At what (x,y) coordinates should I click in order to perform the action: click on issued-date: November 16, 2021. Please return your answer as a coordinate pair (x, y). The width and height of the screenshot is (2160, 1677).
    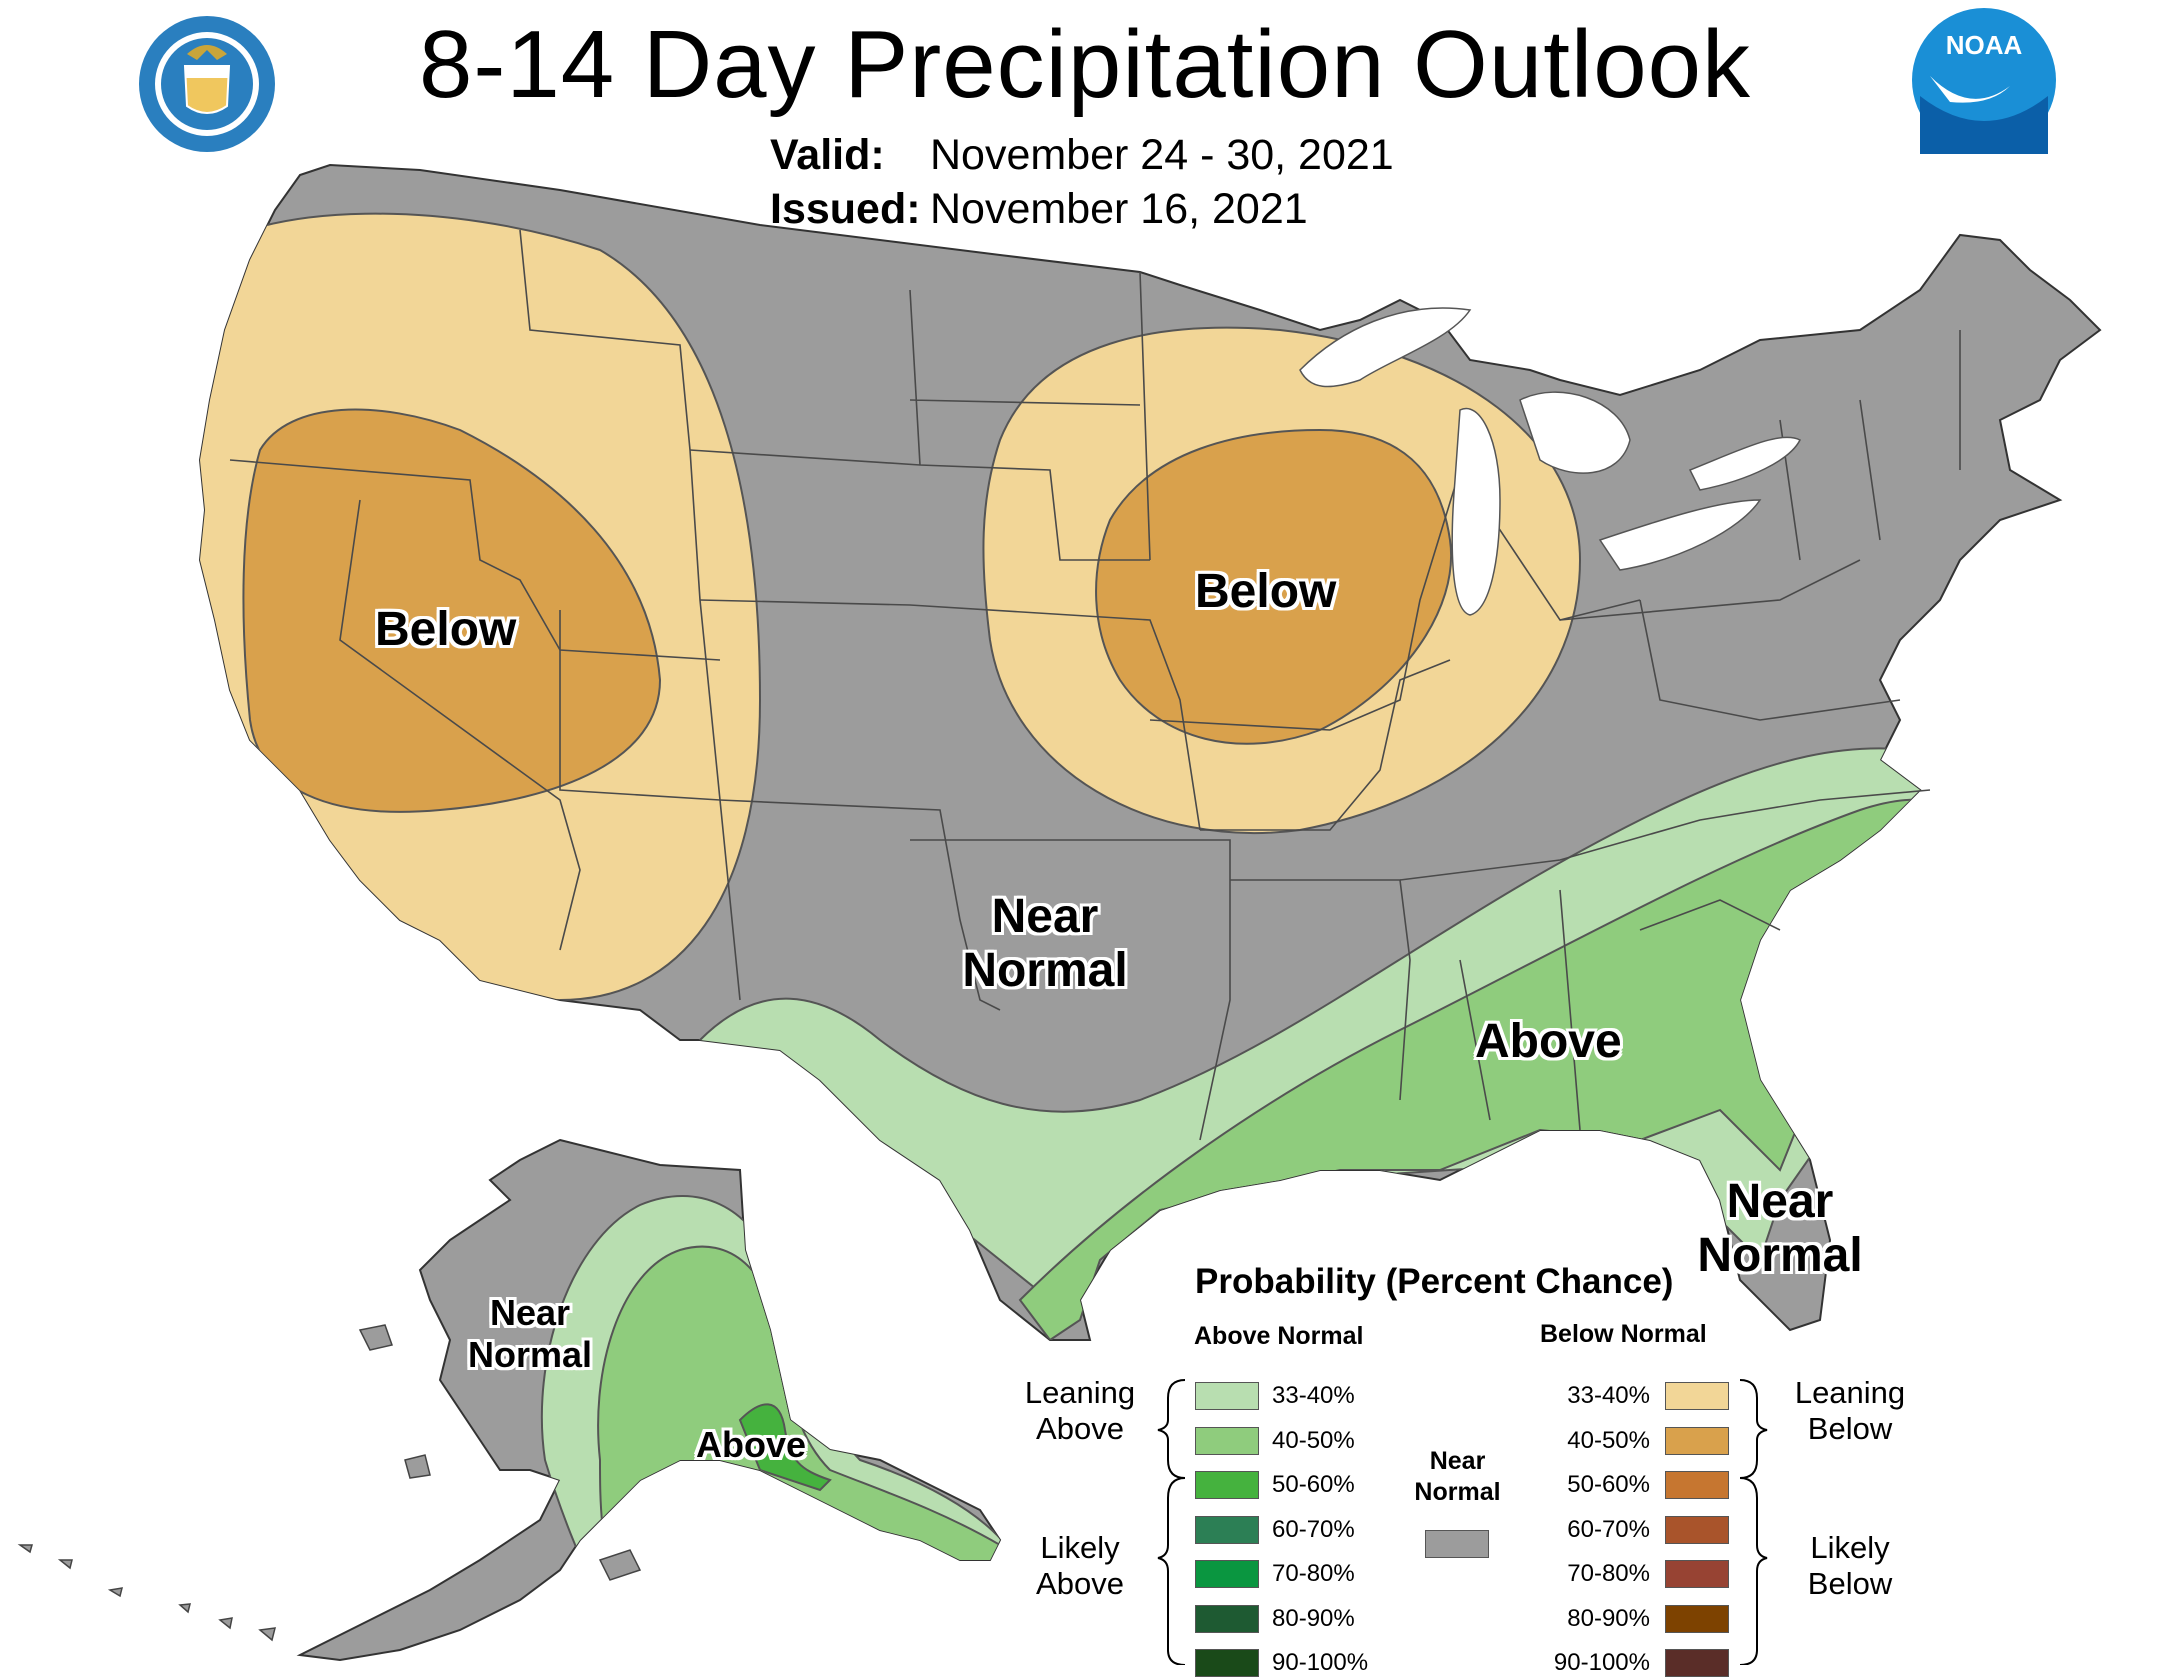
    Looking at the image, I should click on (1119, 209).